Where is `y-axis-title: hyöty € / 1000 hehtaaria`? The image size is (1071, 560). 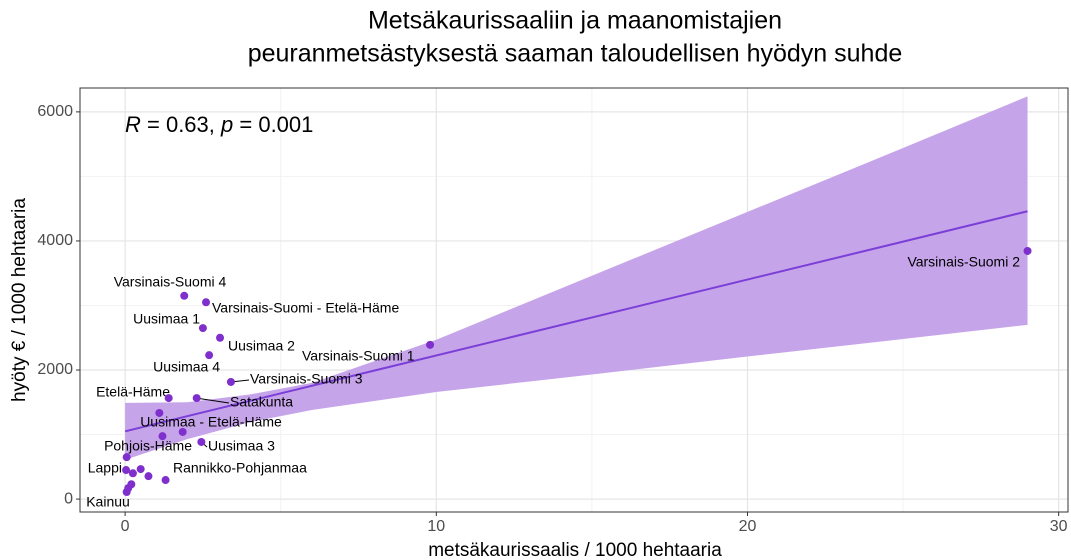 y-axis-title: hyöty € / 1000 hehtaaria is located at coordinates (19, 300).